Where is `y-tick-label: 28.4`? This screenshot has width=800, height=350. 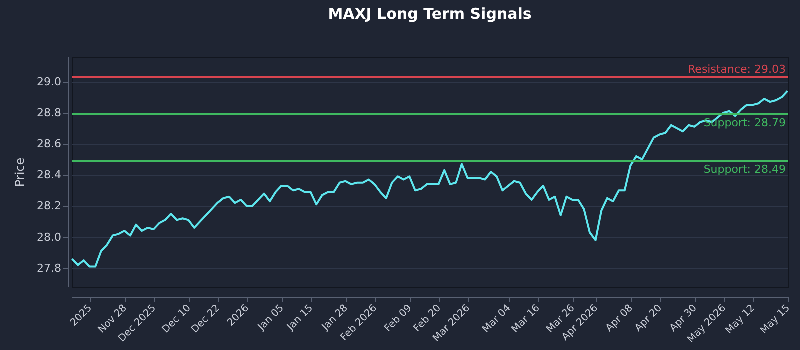 y-tick-label: 28.4 is located at coordinates (49, 175).